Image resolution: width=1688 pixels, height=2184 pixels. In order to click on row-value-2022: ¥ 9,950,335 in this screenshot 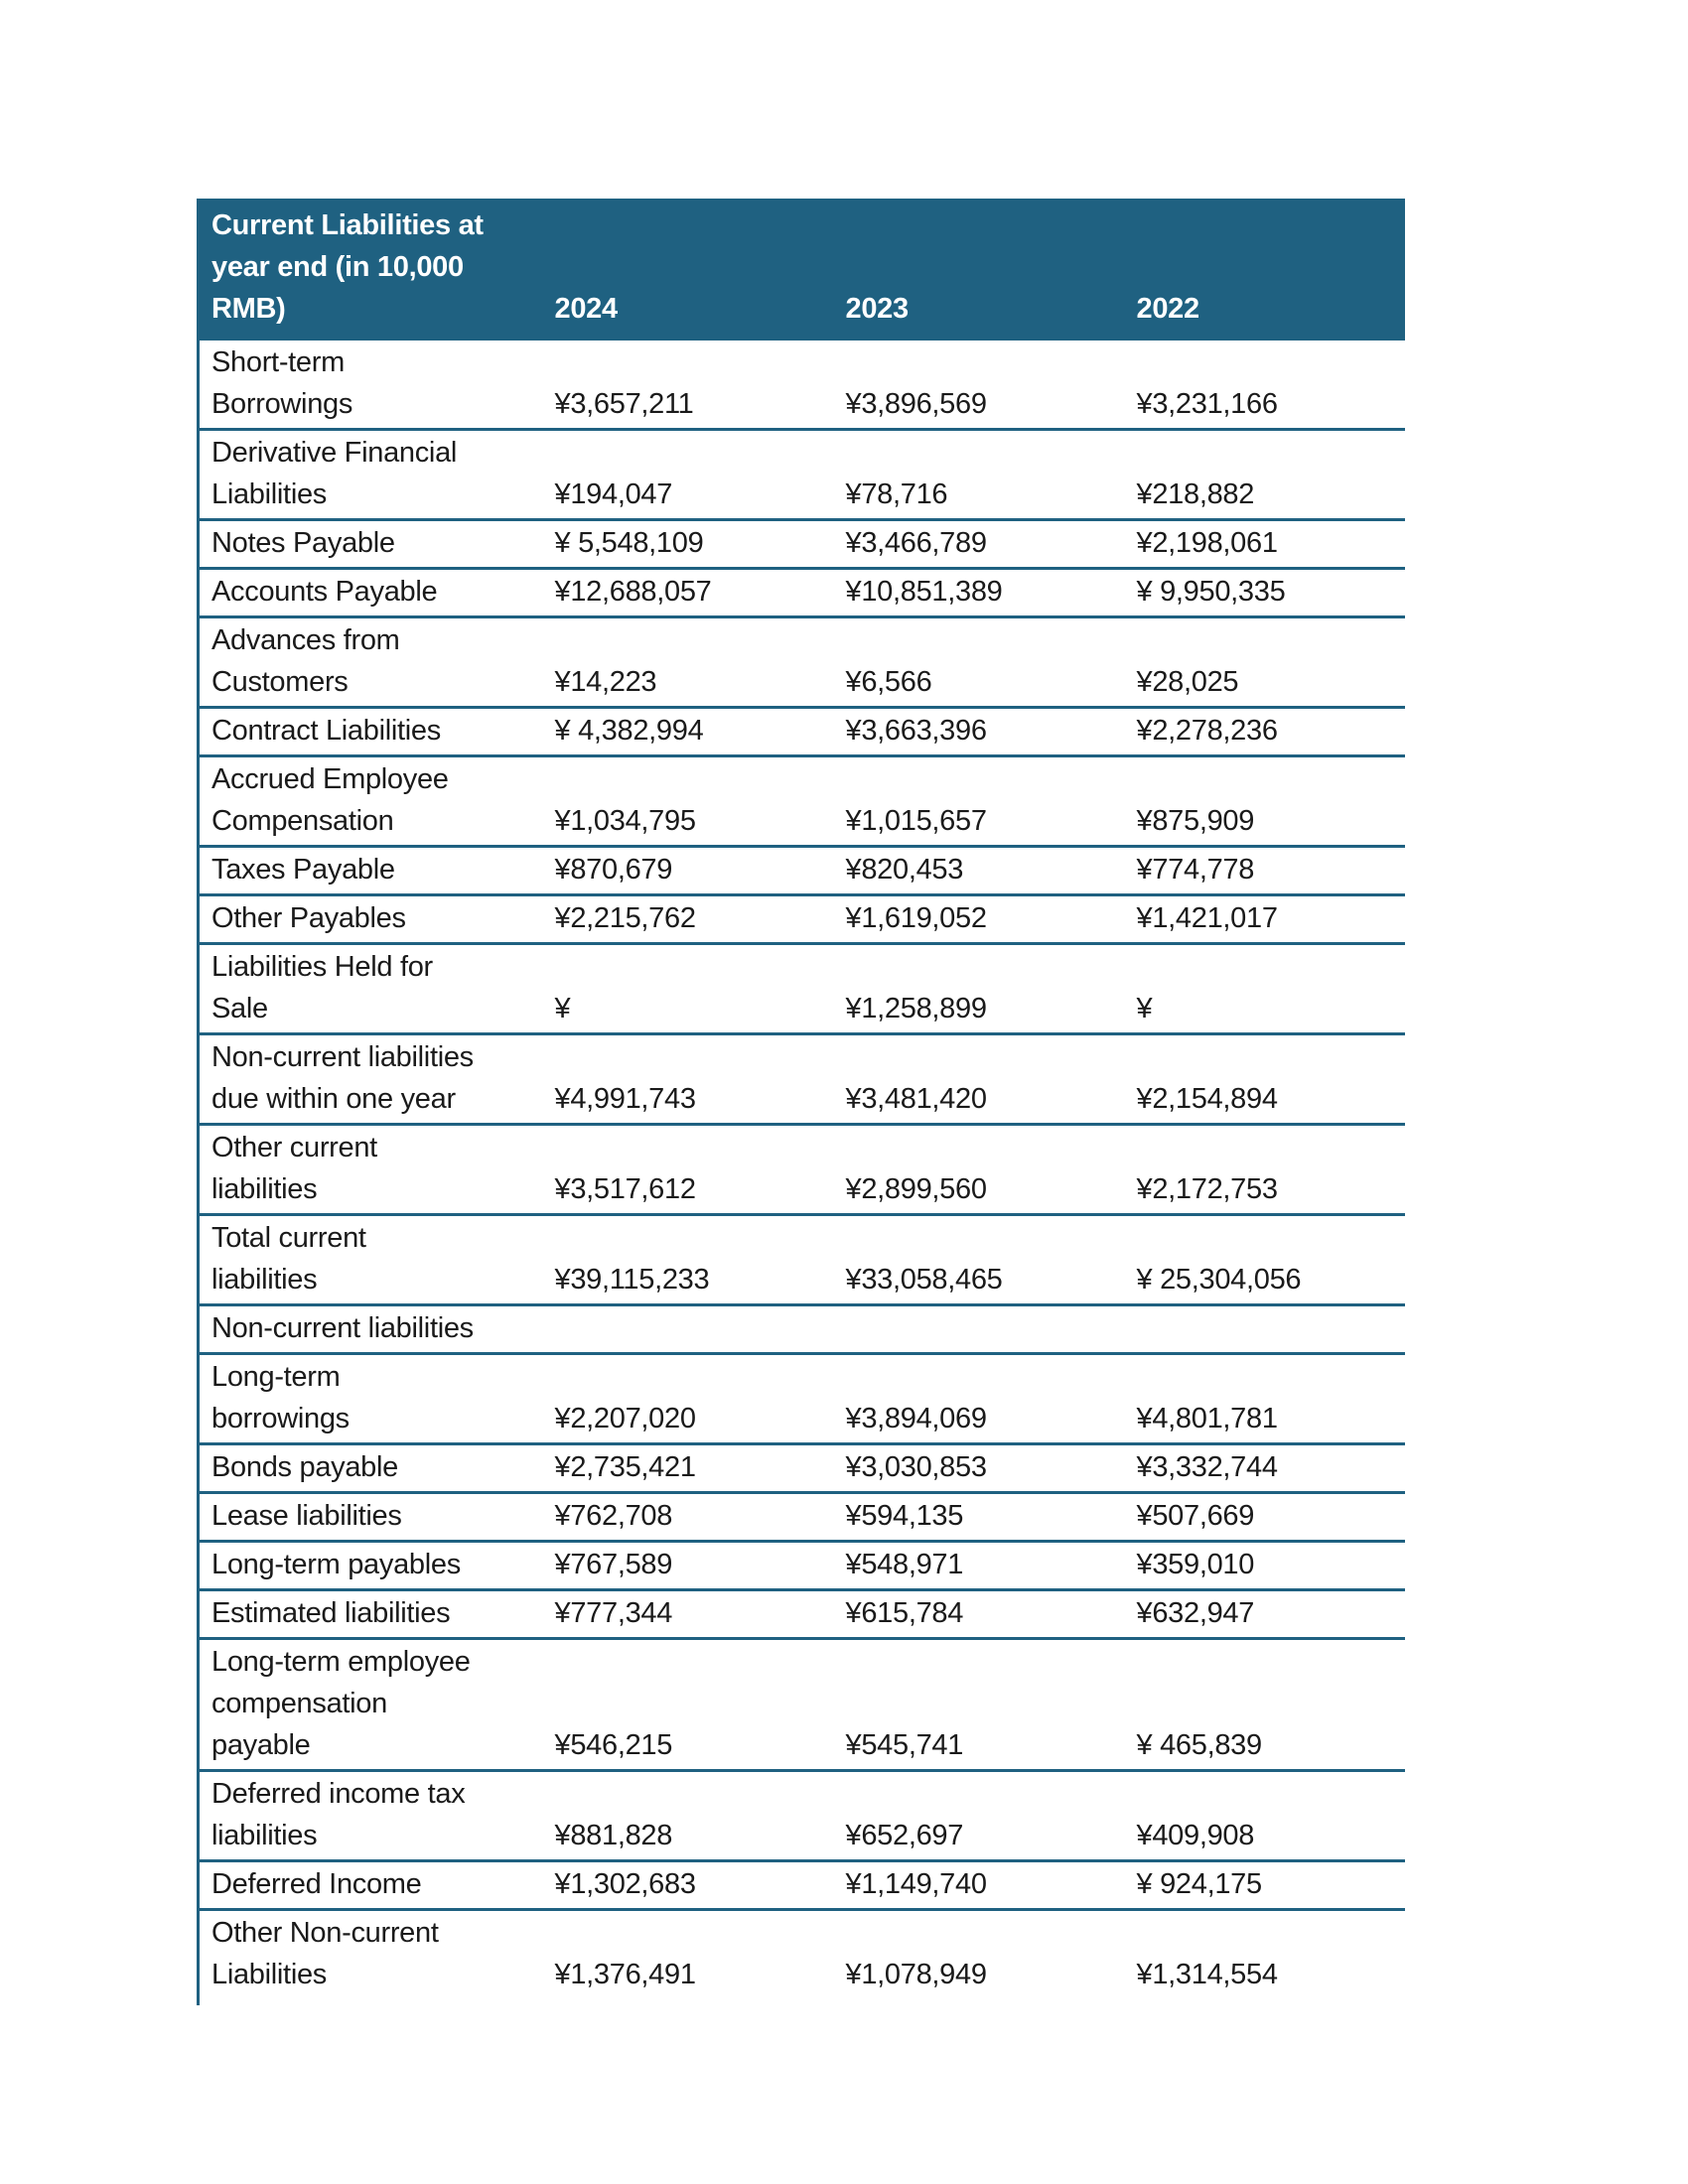, I will do `click(1264, 592)`.